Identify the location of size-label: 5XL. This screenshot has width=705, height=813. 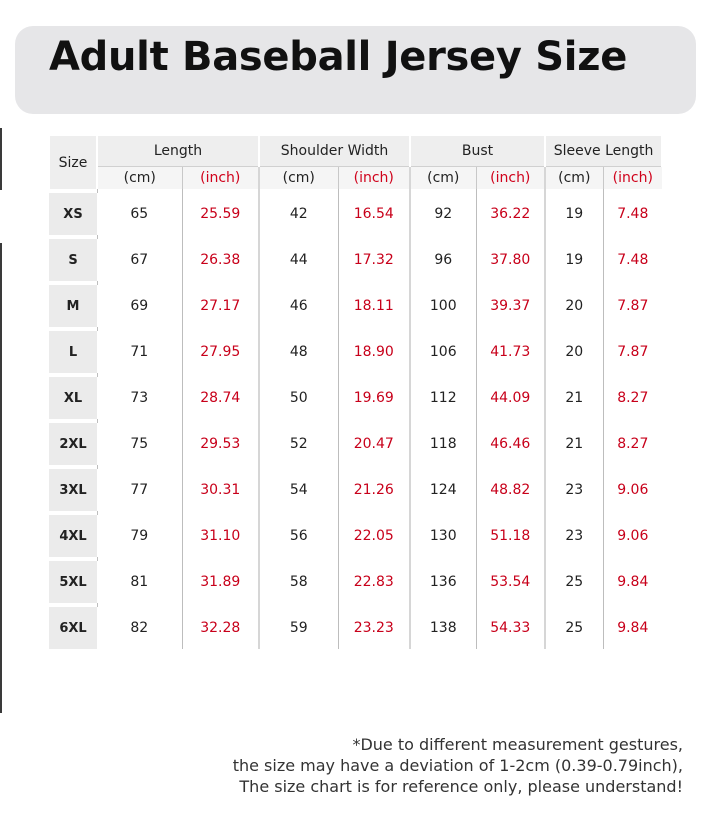
(73, 582).